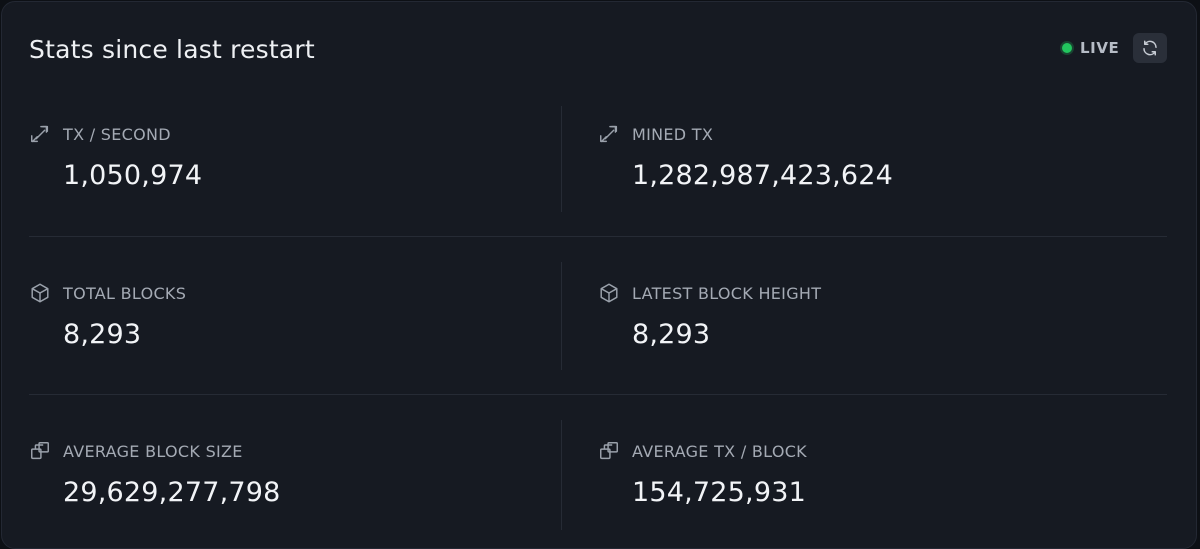 This screenshot has height=549, width=1200. What do you see at coordinates (153, 451) in the screenshot?
I see `stat-label: AVERAGE BLOCK SIZE` at bounding box center [153, 451].